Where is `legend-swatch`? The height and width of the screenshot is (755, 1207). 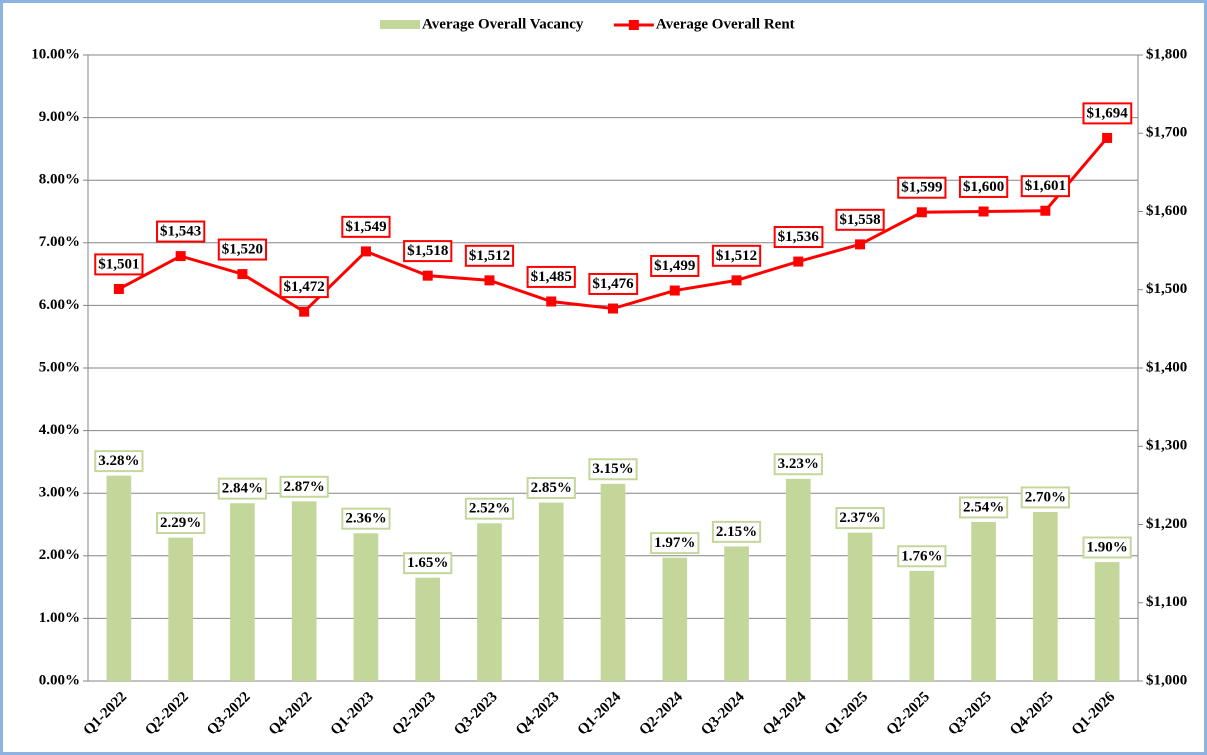 legend-swatch is located at coordinates (400, 24).